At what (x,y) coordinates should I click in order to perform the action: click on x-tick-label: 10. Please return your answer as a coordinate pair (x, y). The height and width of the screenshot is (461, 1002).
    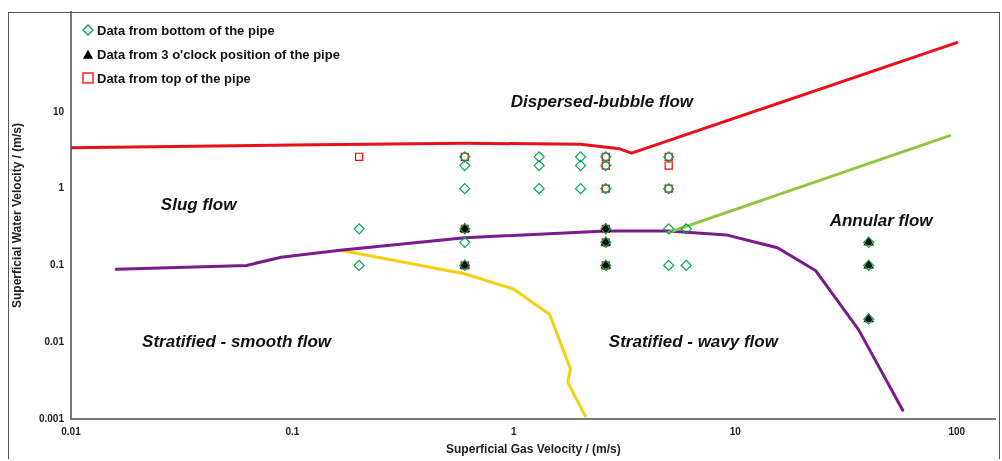
    Looking at the image, I should click on (735, 431).